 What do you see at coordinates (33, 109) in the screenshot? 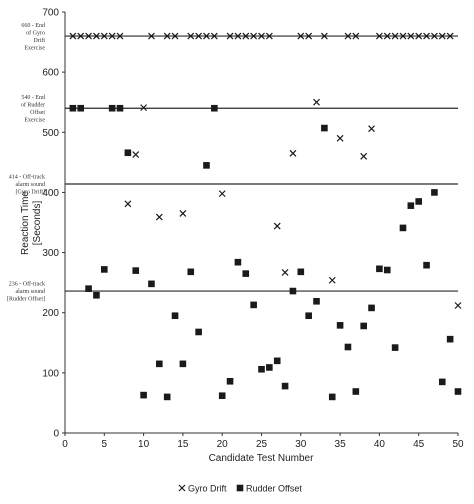
I see `reference-line-label: 540 - End of Rudder Offset Exercise` at bounding box center [33, 109].